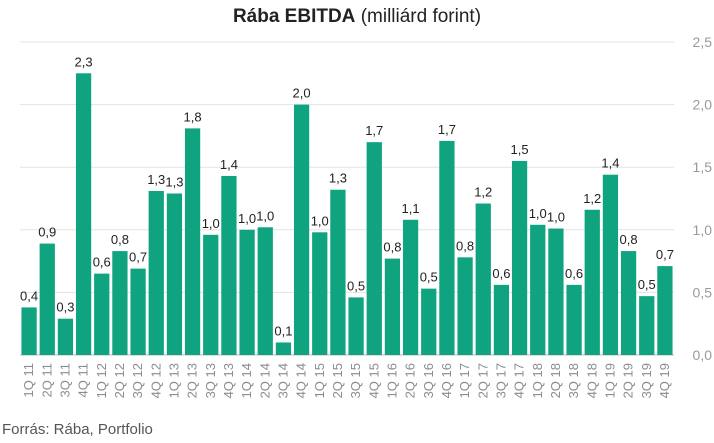 The height and width of the screenshot is (443, 714). Describe the element at coordinates (192, 380) in the screenshot. I see `x-tick-label: 2Q 13` at that location.